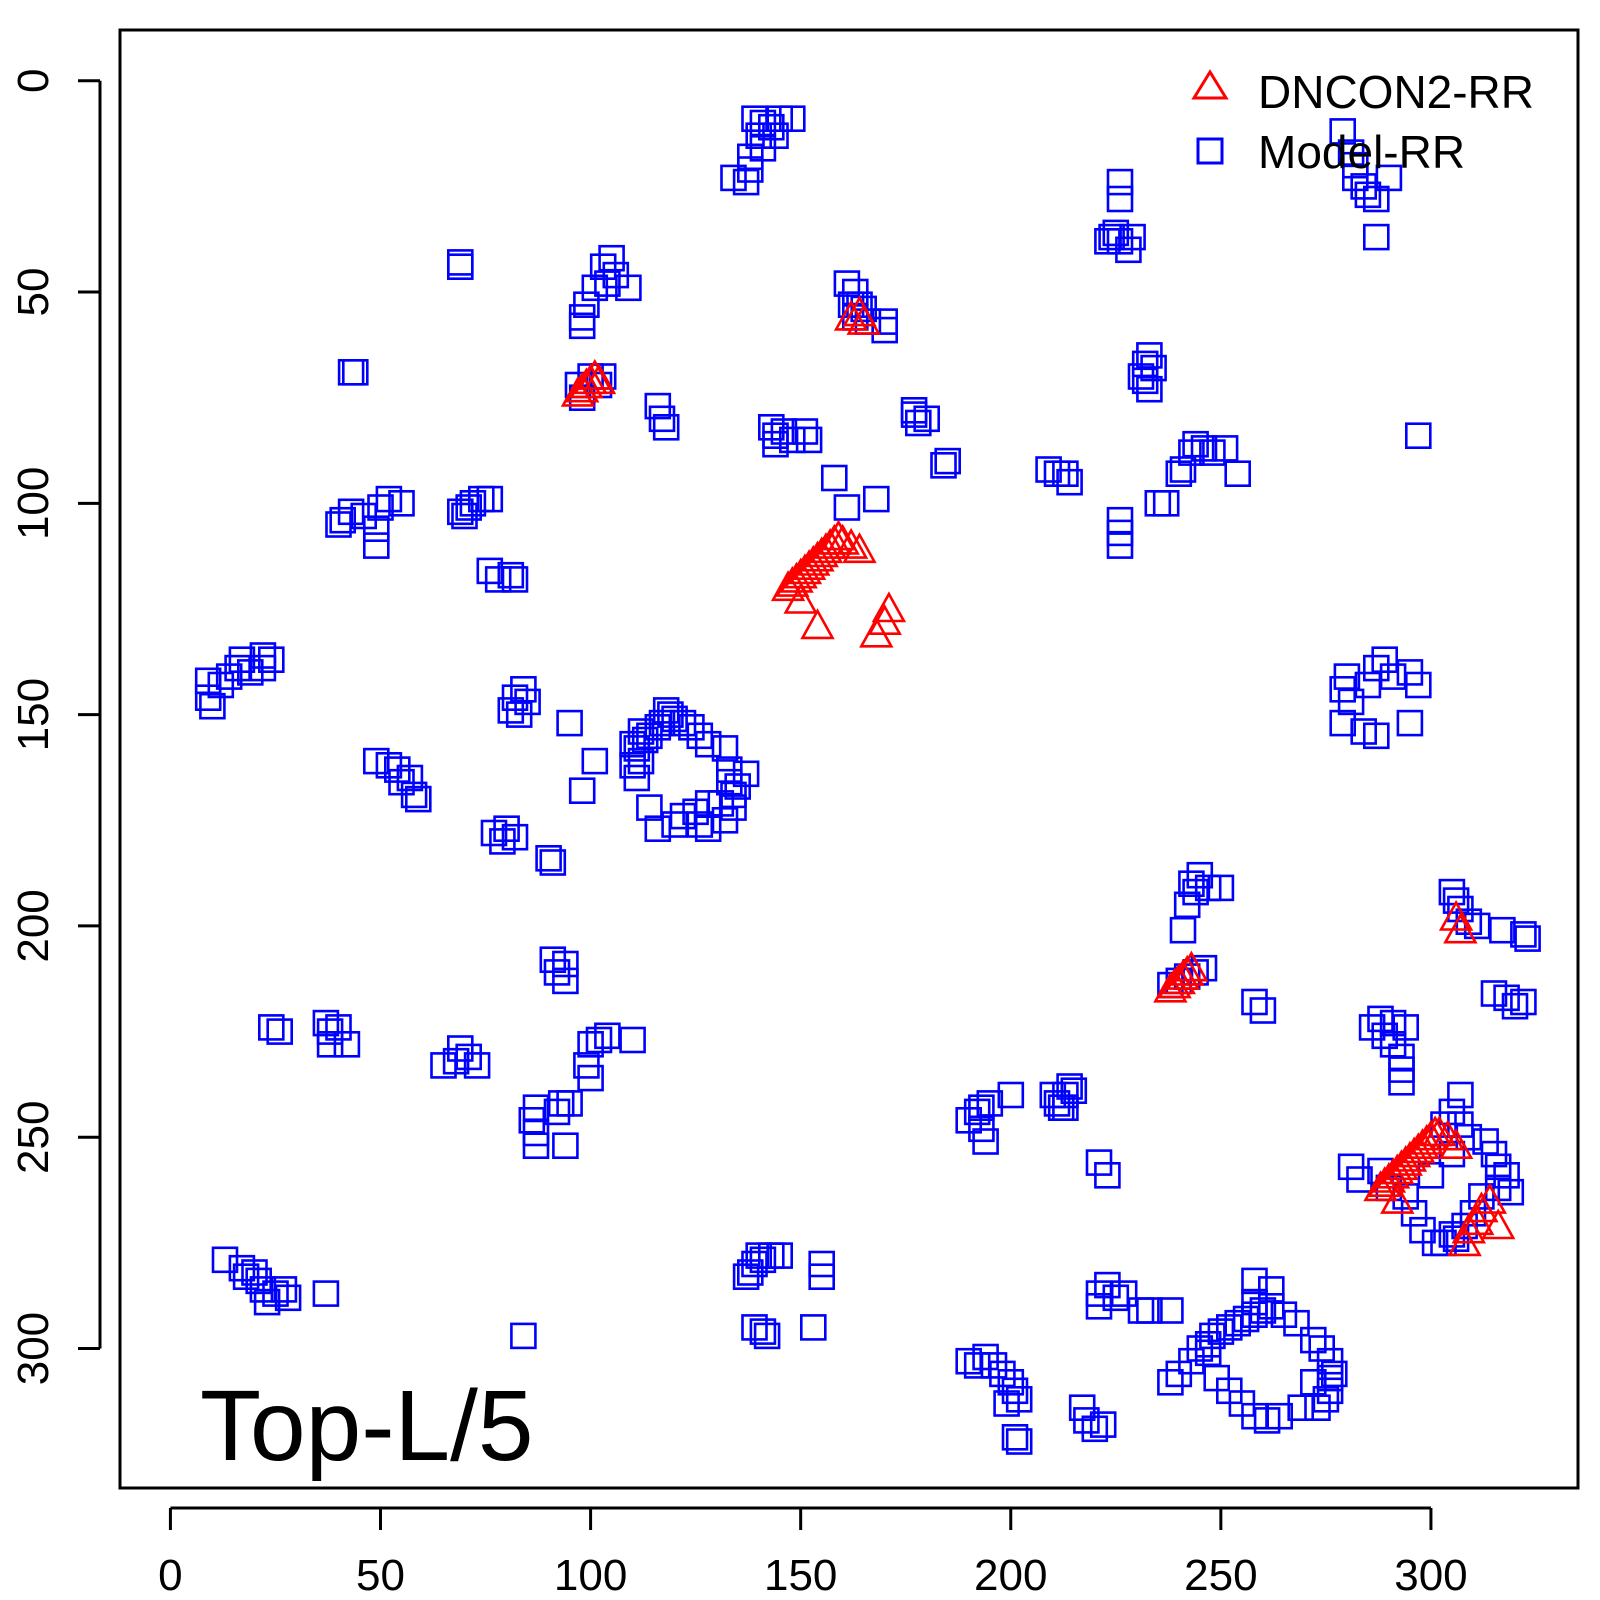 This screenshot has height=1600, width=1600. What do you see at coordinates (1396, 92) in the screenshot?
I see `legend-label-dncon2: DNCON2-RR` at bounding box center [1396, 92].